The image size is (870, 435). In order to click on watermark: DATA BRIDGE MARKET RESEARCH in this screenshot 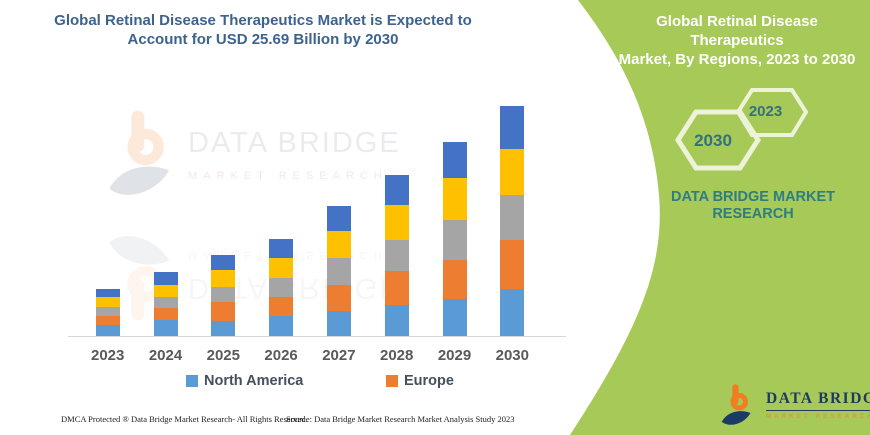, I will do `click(252, 162)`.